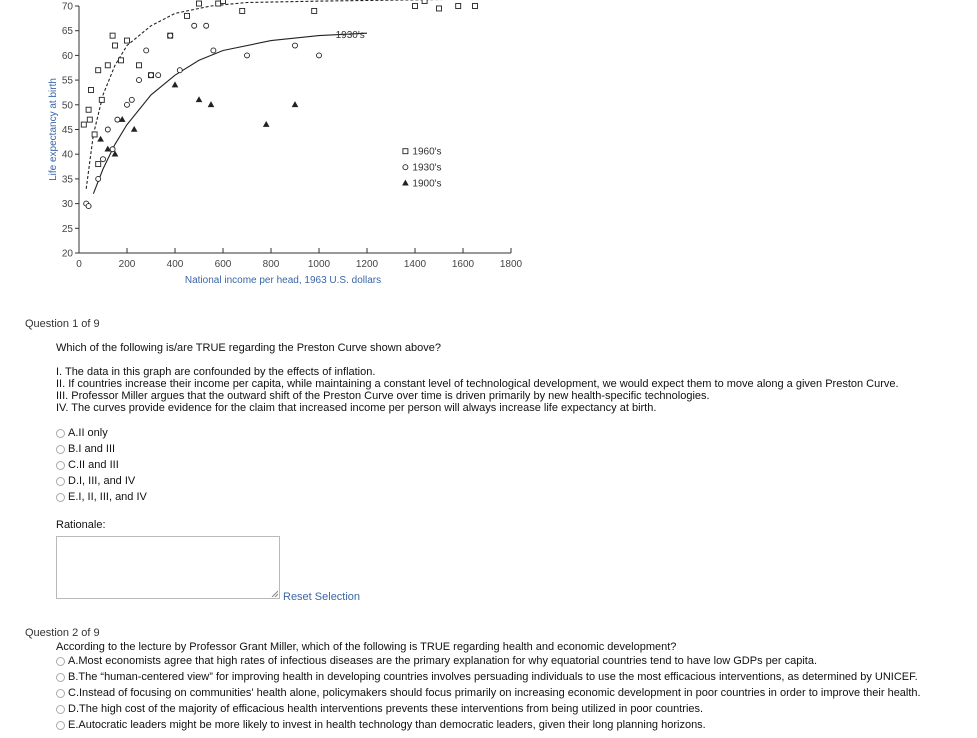 This screenshot has width=977, height=738. I want to click on rationale-label: Rationale:, so click(81, 525).